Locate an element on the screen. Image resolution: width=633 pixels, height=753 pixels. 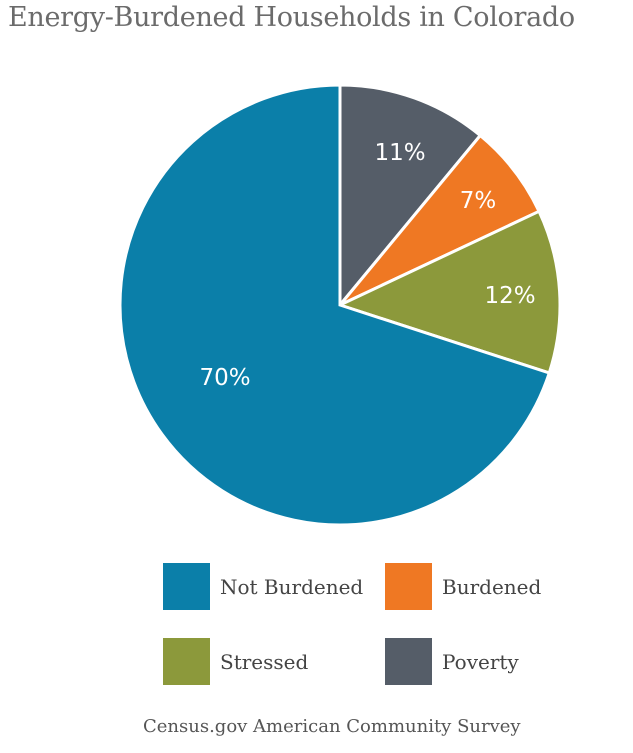
chart-title: Energy-Burdened Households in Colorado is located at coordinates (291, 17).